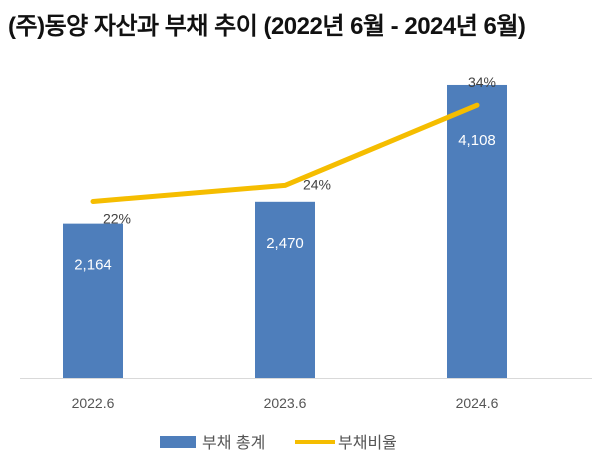 The height and width of the screenshot is (458, 600). What do you see at coordinates (267, 26) in the screenshot?
I see `chart-title: (주)동양 자산과 부채 추이 (2022년 6월 - 2024년 6월)` at bounding box center [267, 26].